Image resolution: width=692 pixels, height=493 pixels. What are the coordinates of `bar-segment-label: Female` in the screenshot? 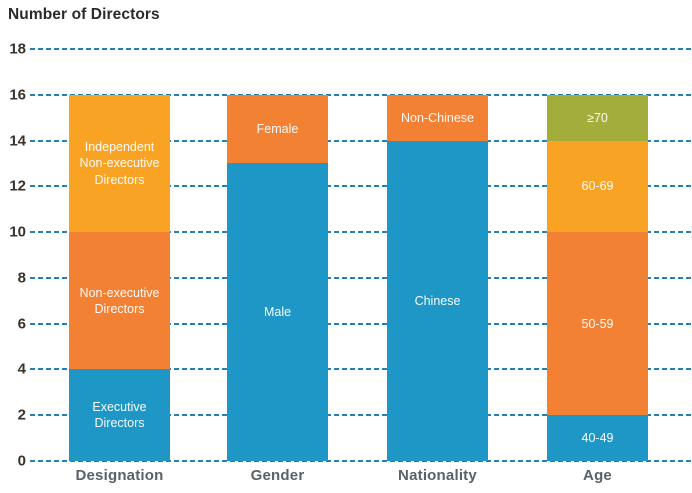 It's located at (277, 128).